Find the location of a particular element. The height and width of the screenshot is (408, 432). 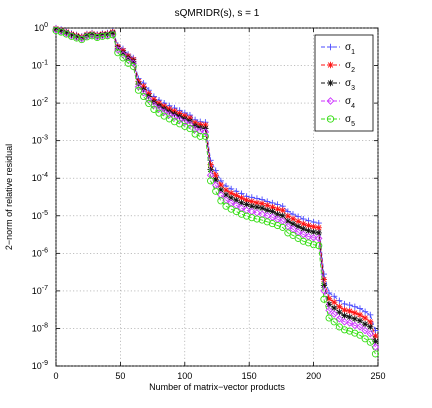

legend-item-3: σ3 is located at coordinates (338, 85).